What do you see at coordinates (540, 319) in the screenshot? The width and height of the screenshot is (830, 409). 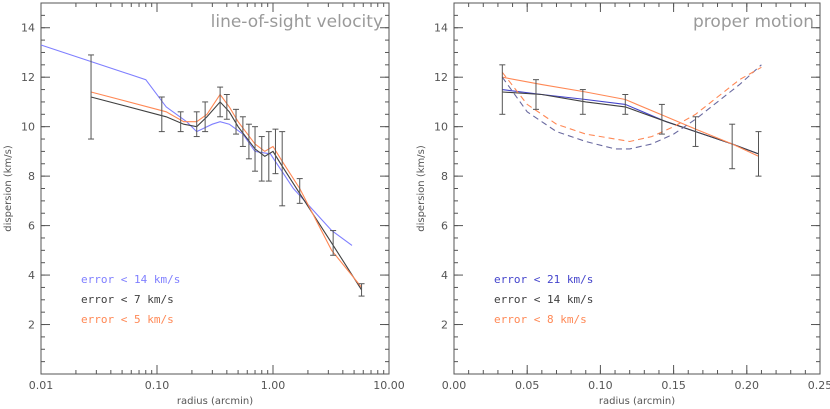 I see `legend-entry: error < 8 km/s` at bounding box center [540, 319].